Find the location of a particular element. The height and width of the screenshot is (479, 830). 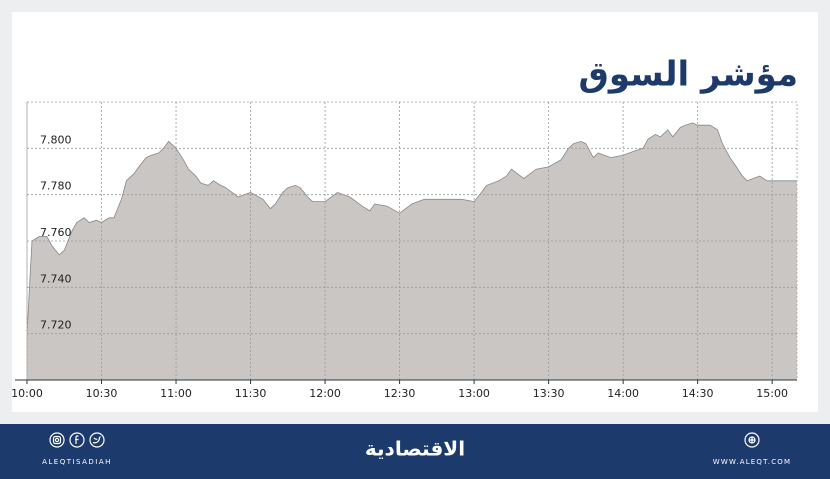

x-tick-label: 10:30 is located at coordinates (102, 393).